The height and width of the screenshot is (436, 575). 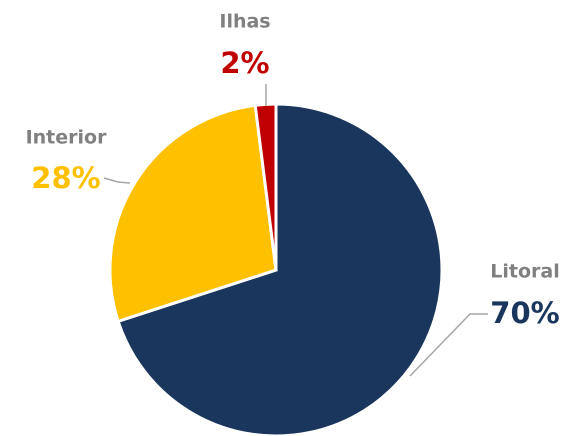 What do you see at coordinates (67, 138) in the screenshot?
I see `slice-name: Interior` at bounding box center [67, 138].